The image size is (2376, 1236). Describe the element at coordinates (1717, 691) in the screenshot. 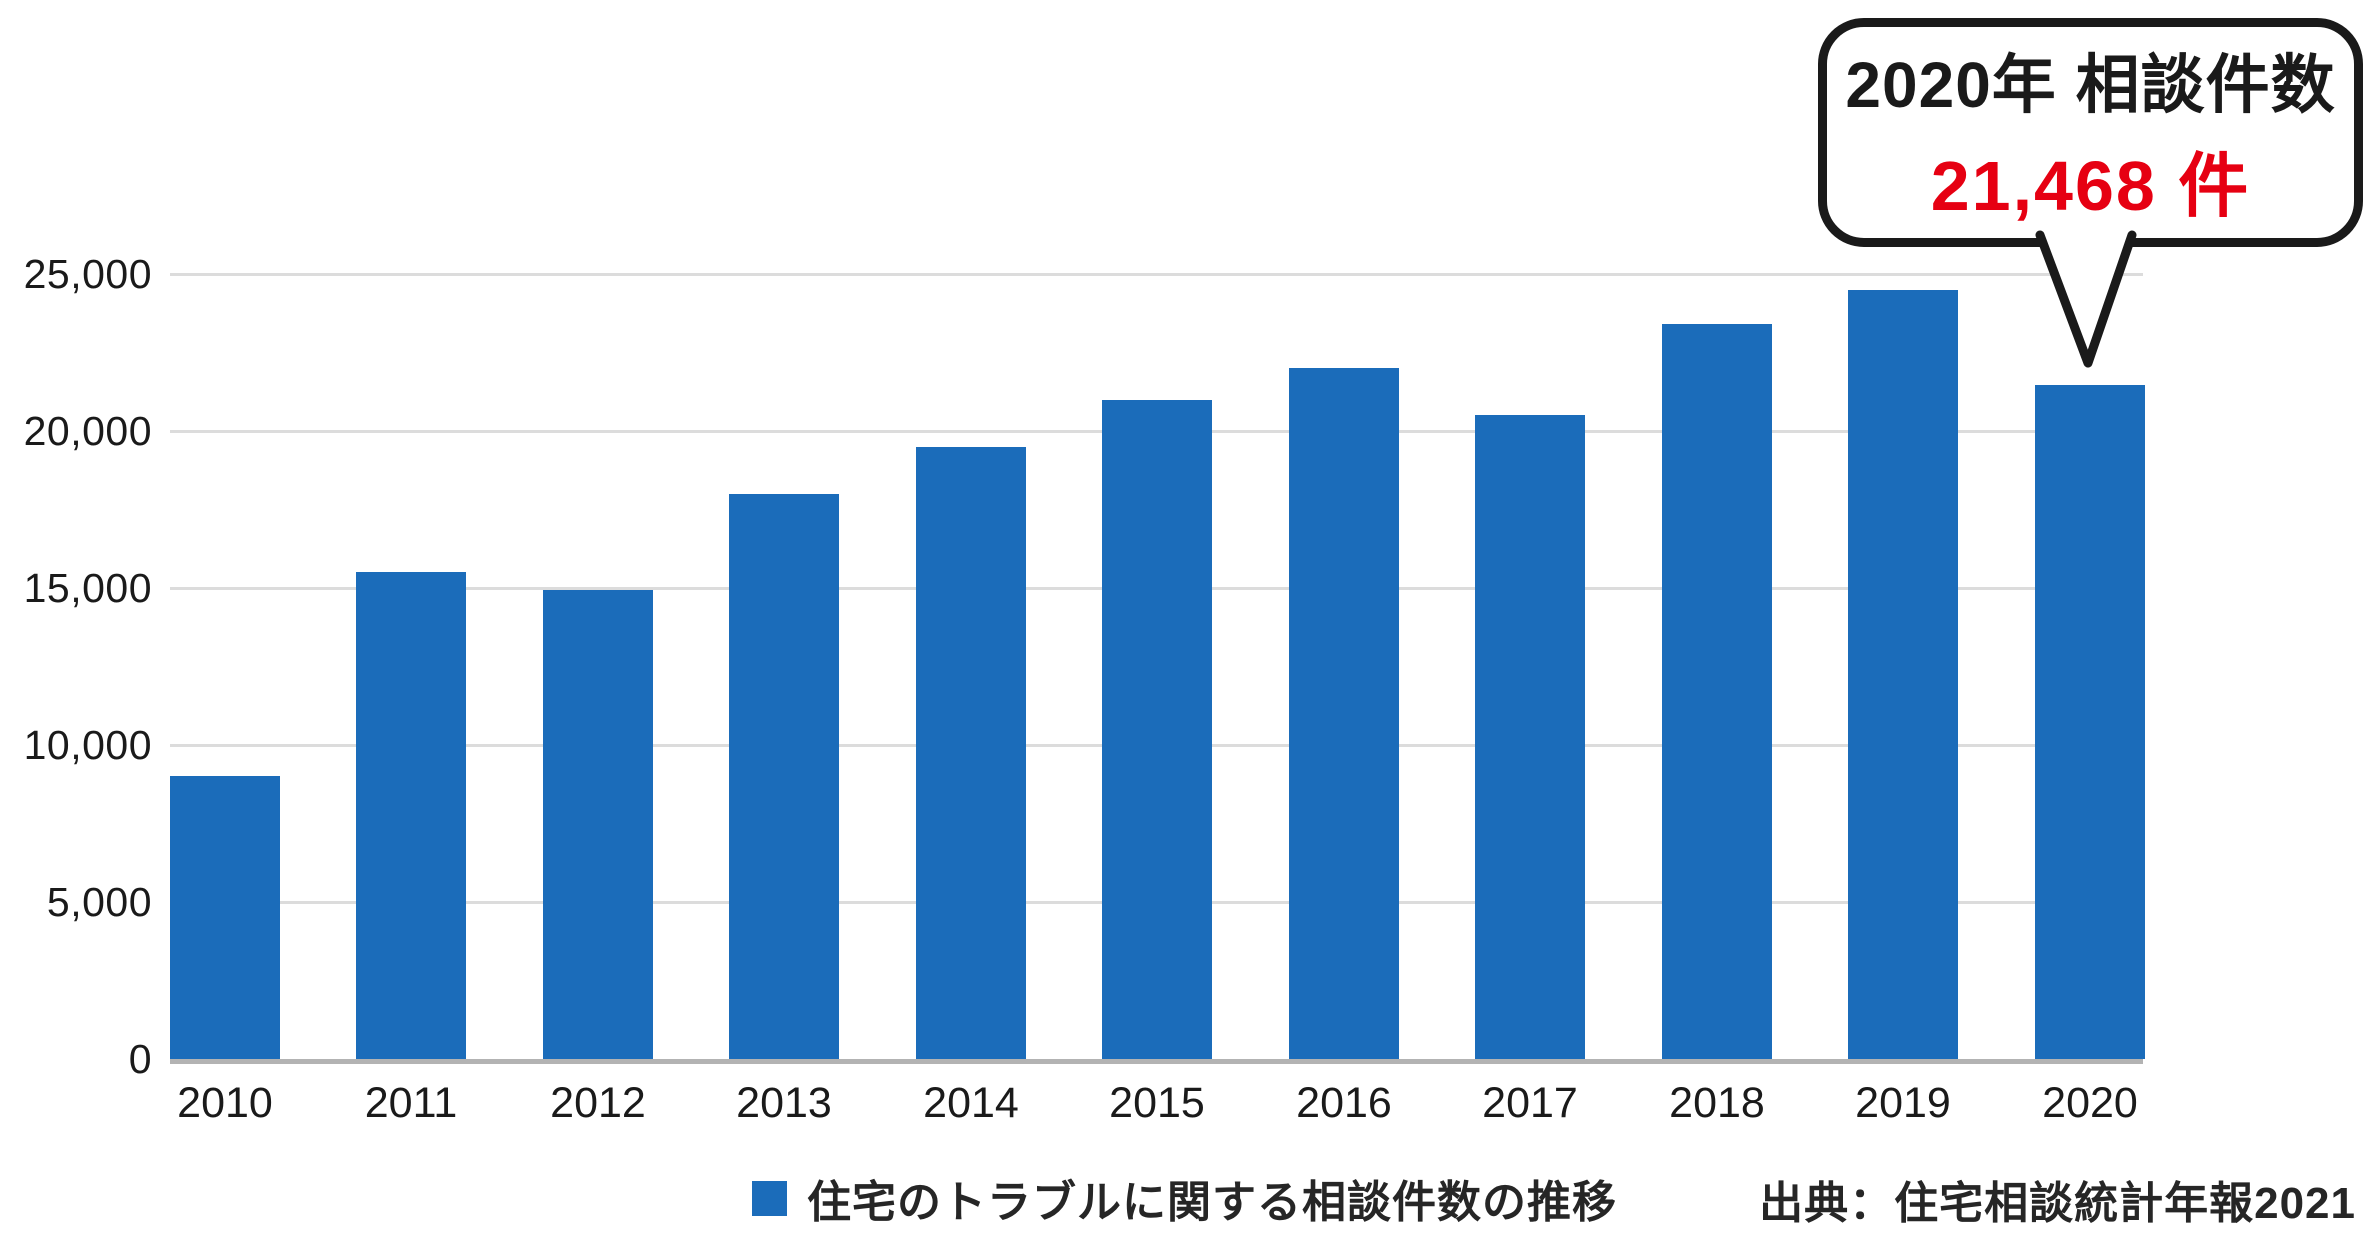

I see `bar-2018` at that location.